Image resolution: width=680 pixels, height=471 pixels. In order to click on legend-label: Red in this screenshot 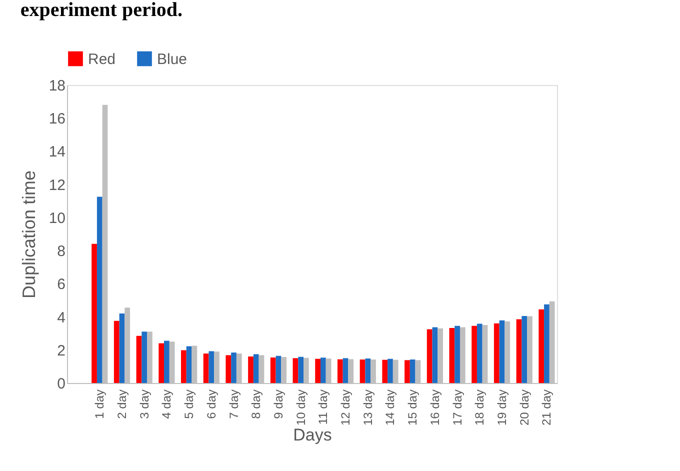, I will do `click(102, 59)`.